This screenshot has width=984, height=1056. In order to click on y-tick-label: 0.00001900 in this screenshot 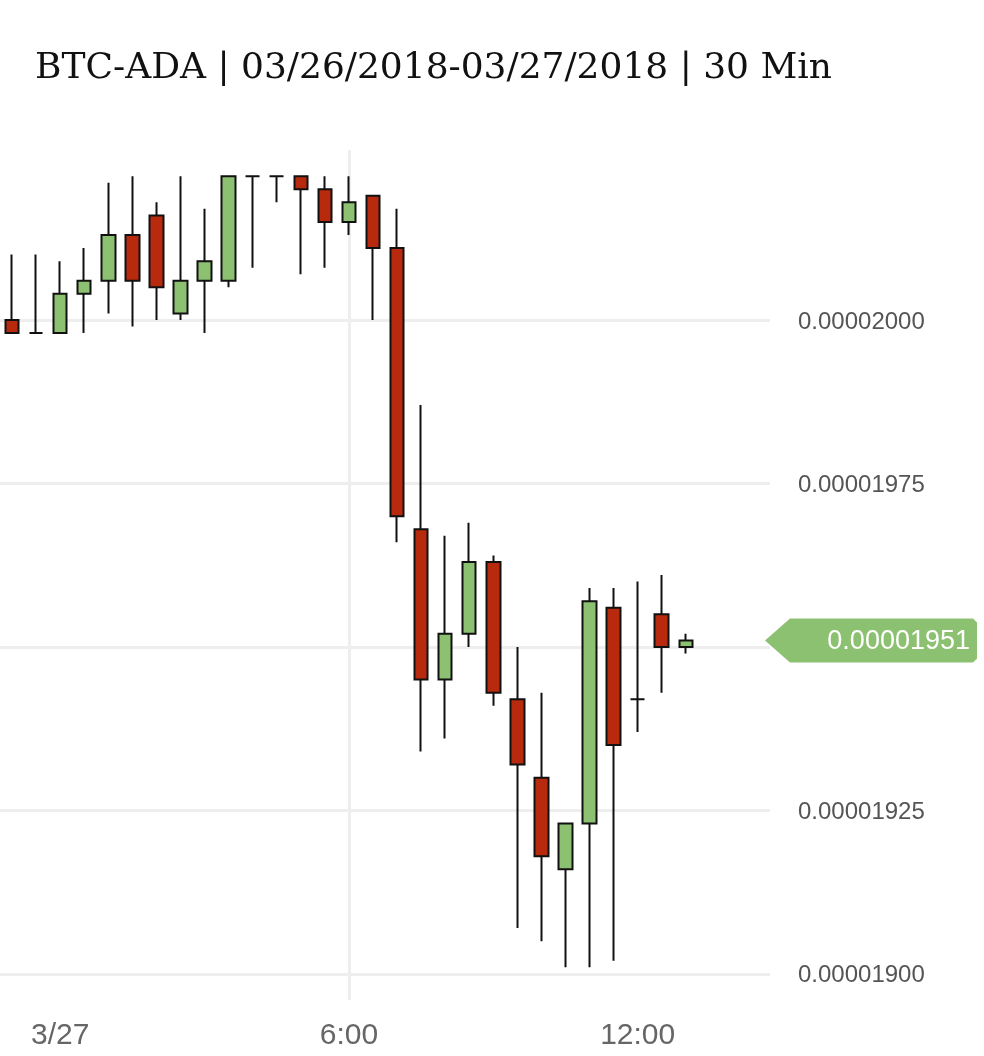, I will do `click(861, 974)`.